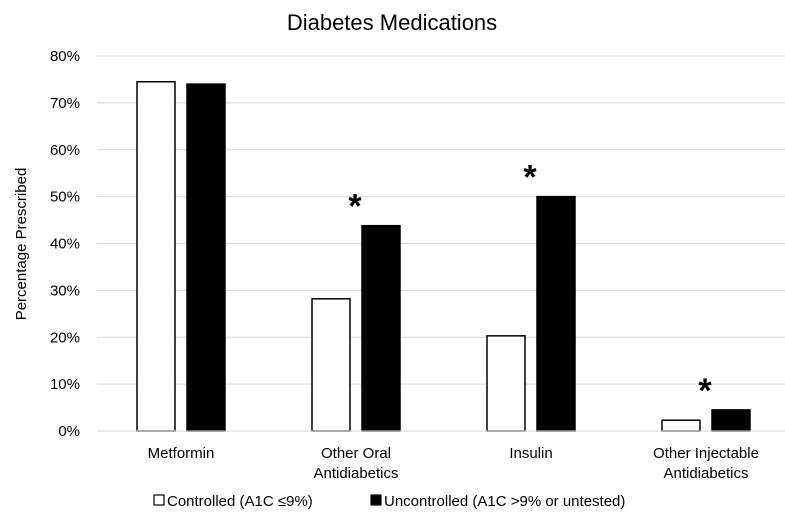 The width and height of the screenshot is (785, 517). I want to click on y-tick-label: 80%, so click(65, 56).